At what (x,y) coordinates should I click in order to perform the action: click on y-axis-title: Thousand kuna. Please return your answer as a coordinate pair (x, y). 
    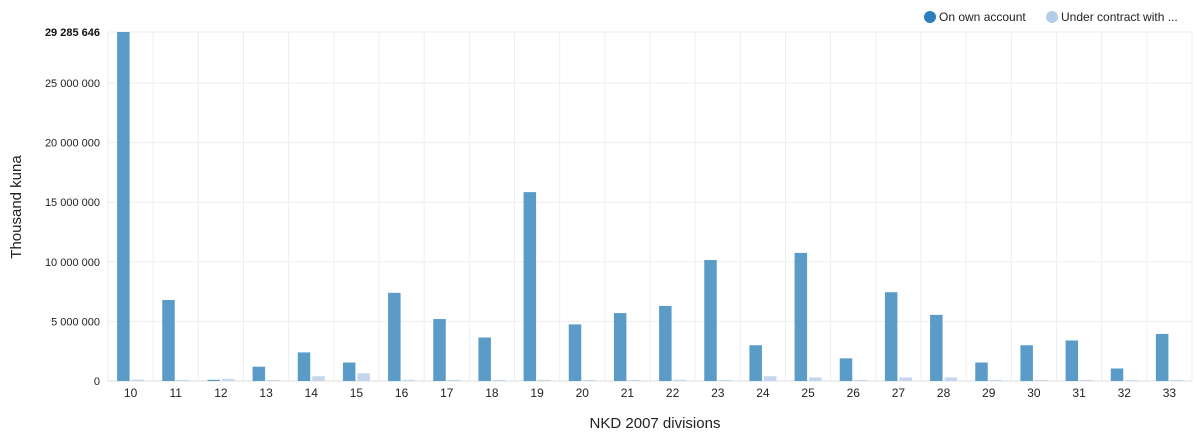
    Looking at the image, I should click on (16, 207).